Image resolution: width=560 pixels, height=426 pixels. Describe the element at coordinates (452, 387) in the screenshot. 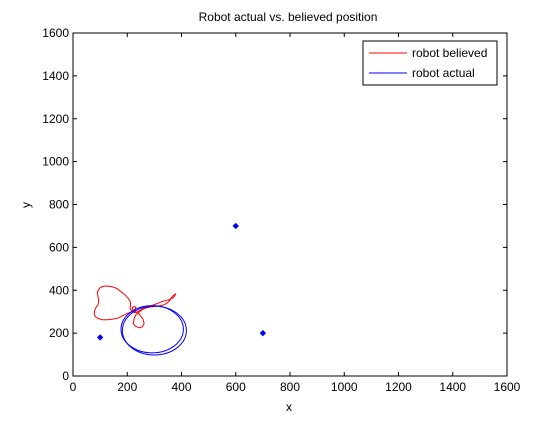

I see `x-tick-label: 1400` at that location.